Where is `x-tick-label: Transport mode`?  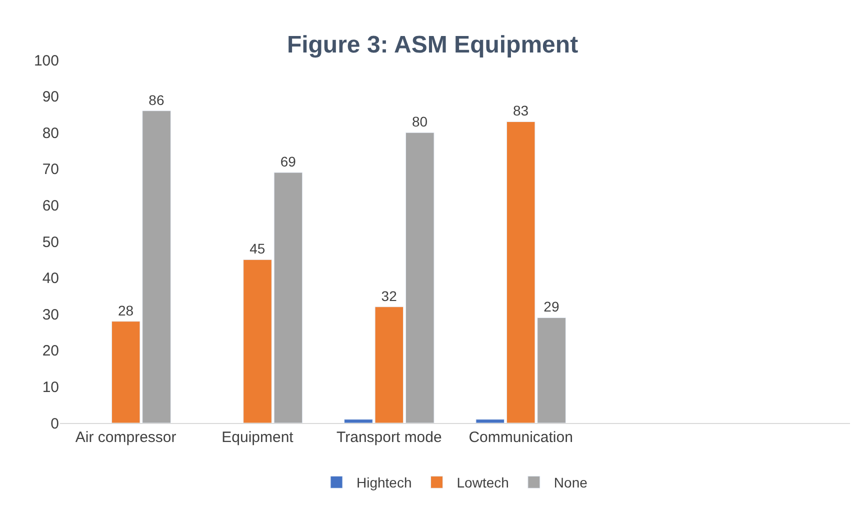
x-tick-label: Transport mode is located at coordinates (389, 437).